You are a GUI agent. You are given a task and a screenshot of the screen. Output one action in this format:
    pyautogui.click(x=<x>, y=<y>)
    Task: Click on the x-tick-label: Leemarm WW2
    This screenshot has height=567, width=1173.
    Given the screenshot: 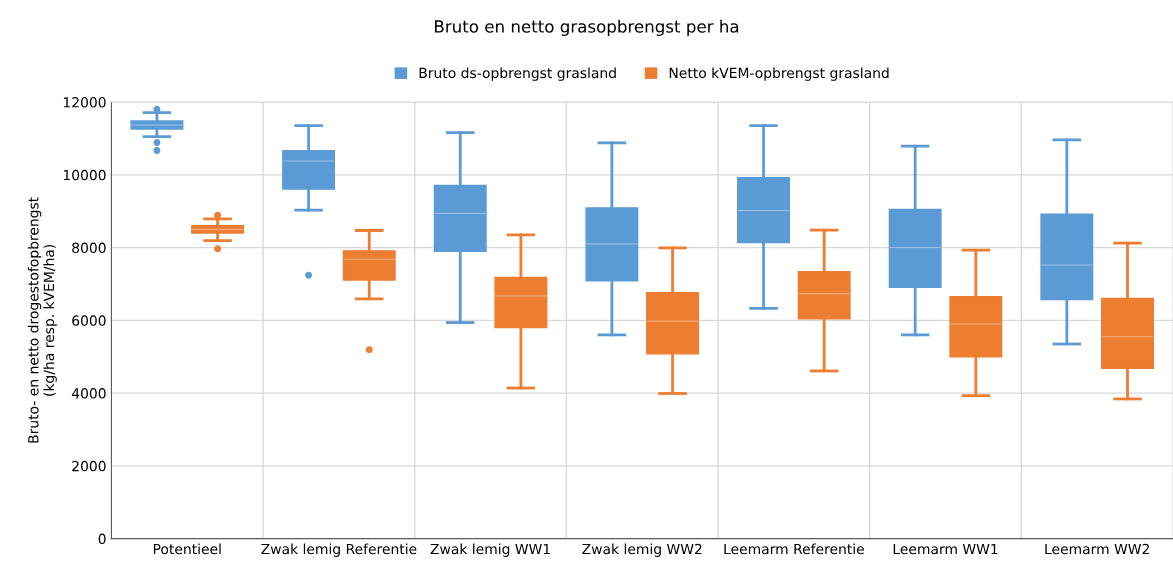 What is the action you would take?
    pyautogui.click(x=1097, y=549)
    